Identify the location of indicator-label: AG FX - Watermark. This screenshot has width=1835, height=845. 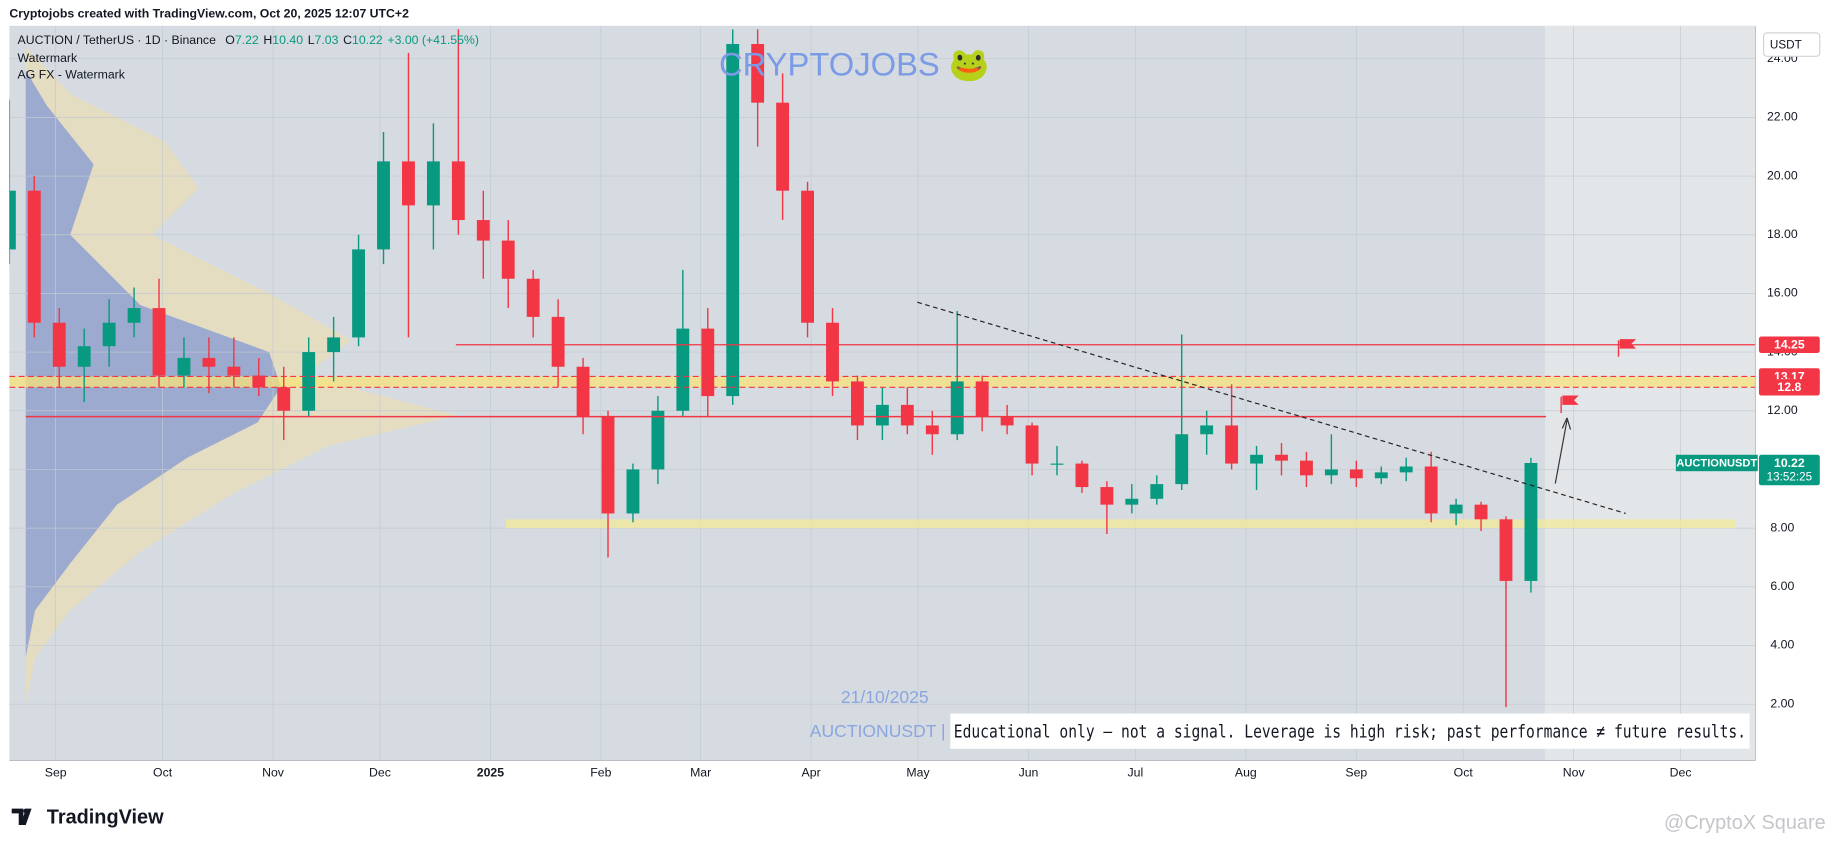
(72, 74).